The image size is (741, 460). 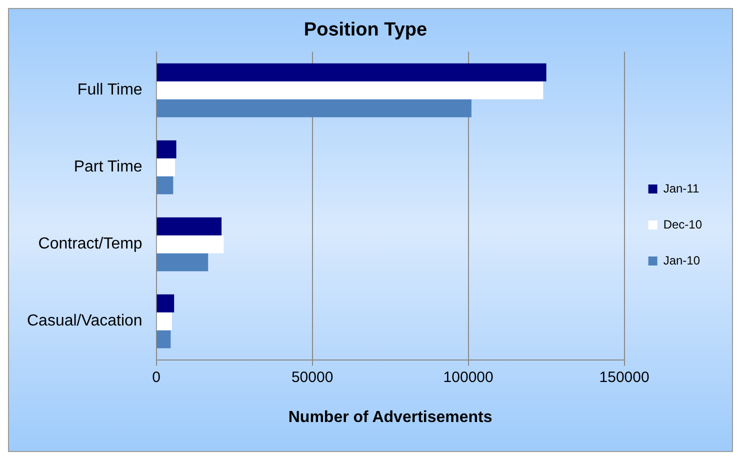 I want to click on legend-label: Jan-11, so click(x=681, y=188).